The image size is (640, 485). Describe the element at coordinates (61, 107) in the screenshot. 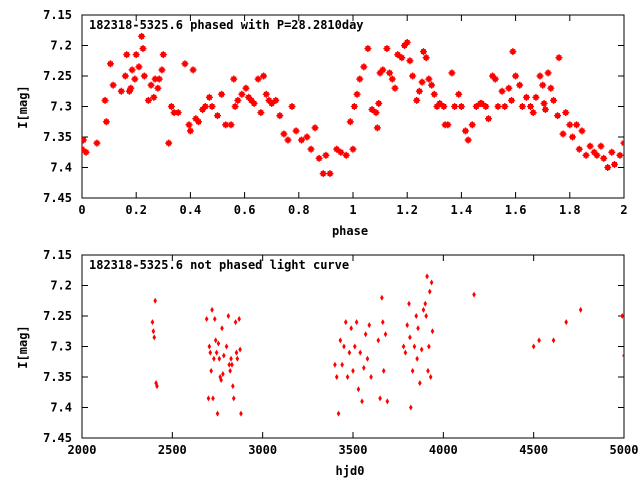

I see `y-tick-label: 7.3` at that location.